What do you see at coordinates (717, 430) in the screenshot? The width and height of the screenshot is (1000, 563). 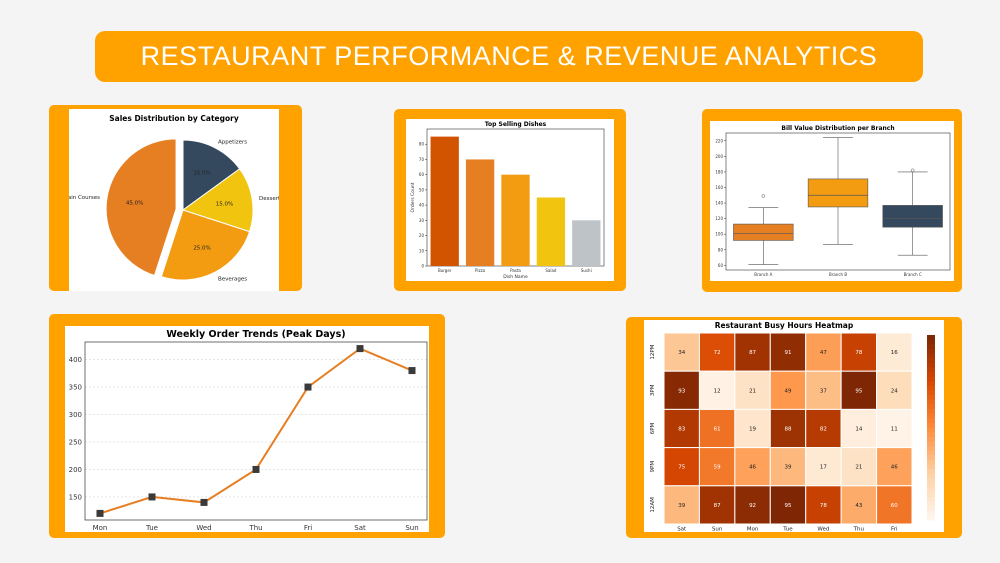 I see `heatmap-cell-value: 61` at bounding box center [717, 430].